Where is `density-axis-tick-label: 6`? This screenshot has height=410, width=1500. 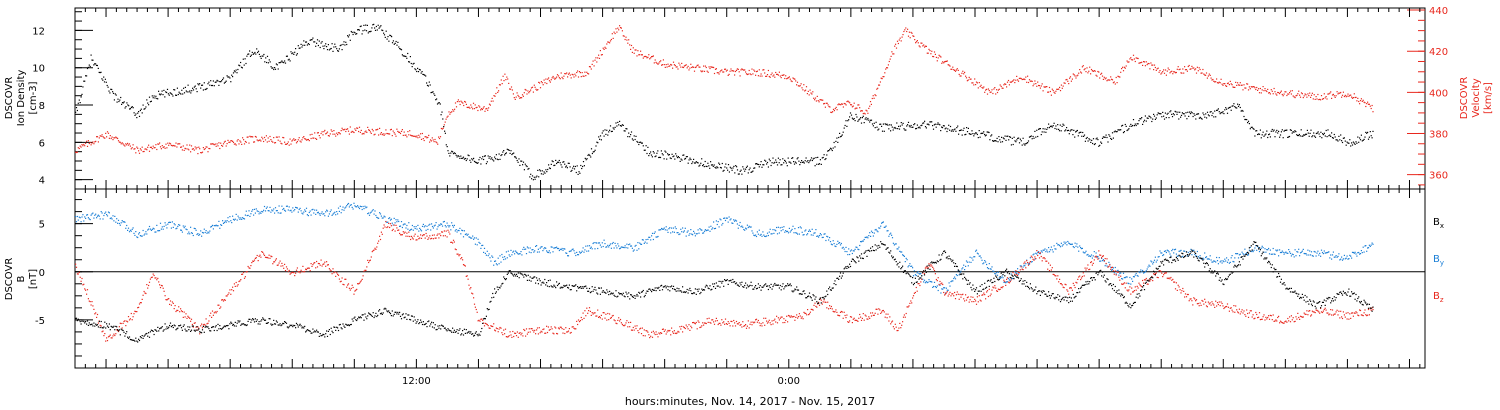 density-axis-tick-label: 6 is located at coordinates (42, 143).